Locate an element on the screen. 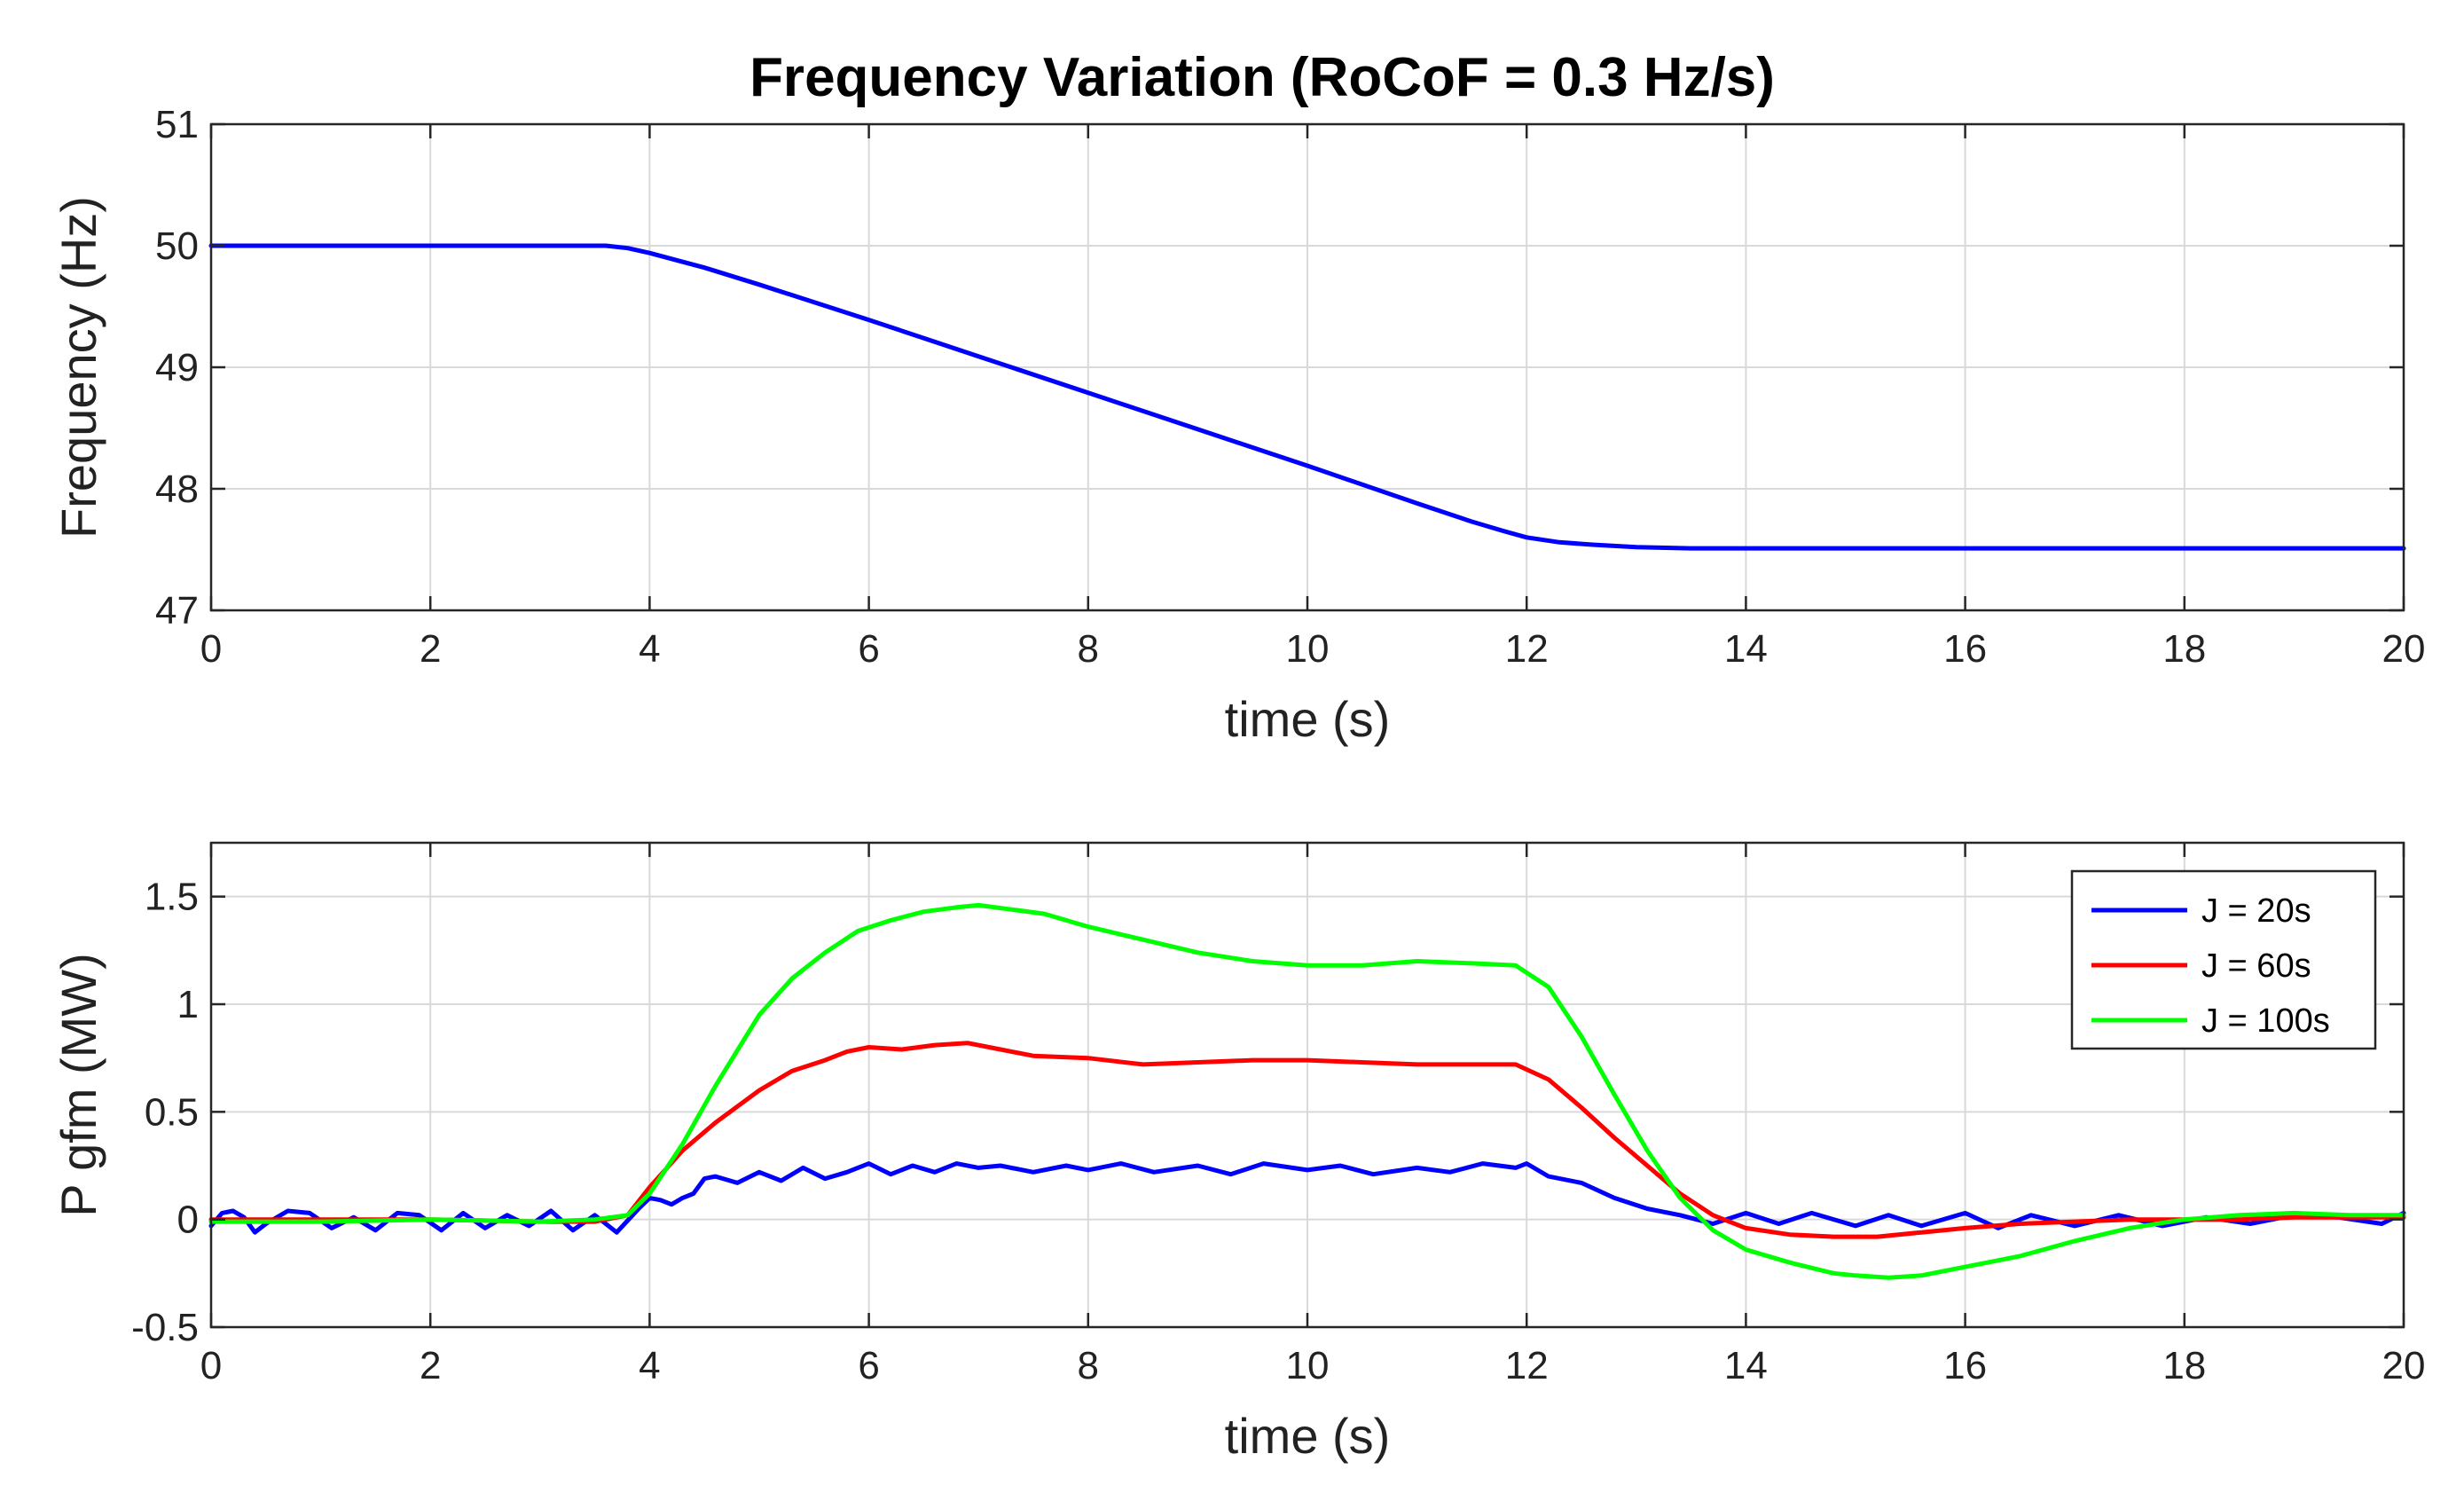 This screenshot has width=2464, height=1501. pgfm-xtick-label-8: 16 is located at coordinates (1965, 1365).